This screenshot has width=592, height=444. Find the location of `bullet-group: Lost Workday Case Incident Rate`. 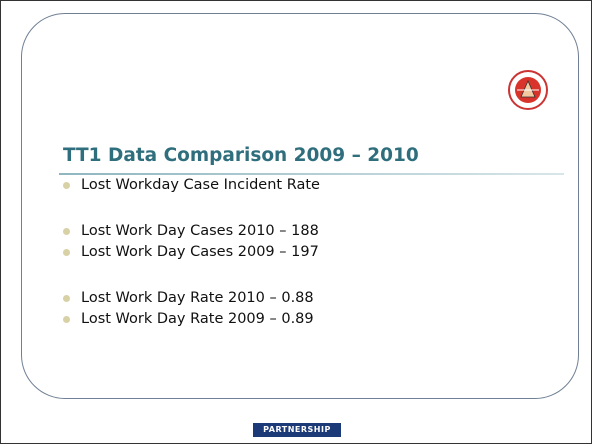

bullet-group: Lost Workday Case Incident Rate is located at coordinates (303, 185).